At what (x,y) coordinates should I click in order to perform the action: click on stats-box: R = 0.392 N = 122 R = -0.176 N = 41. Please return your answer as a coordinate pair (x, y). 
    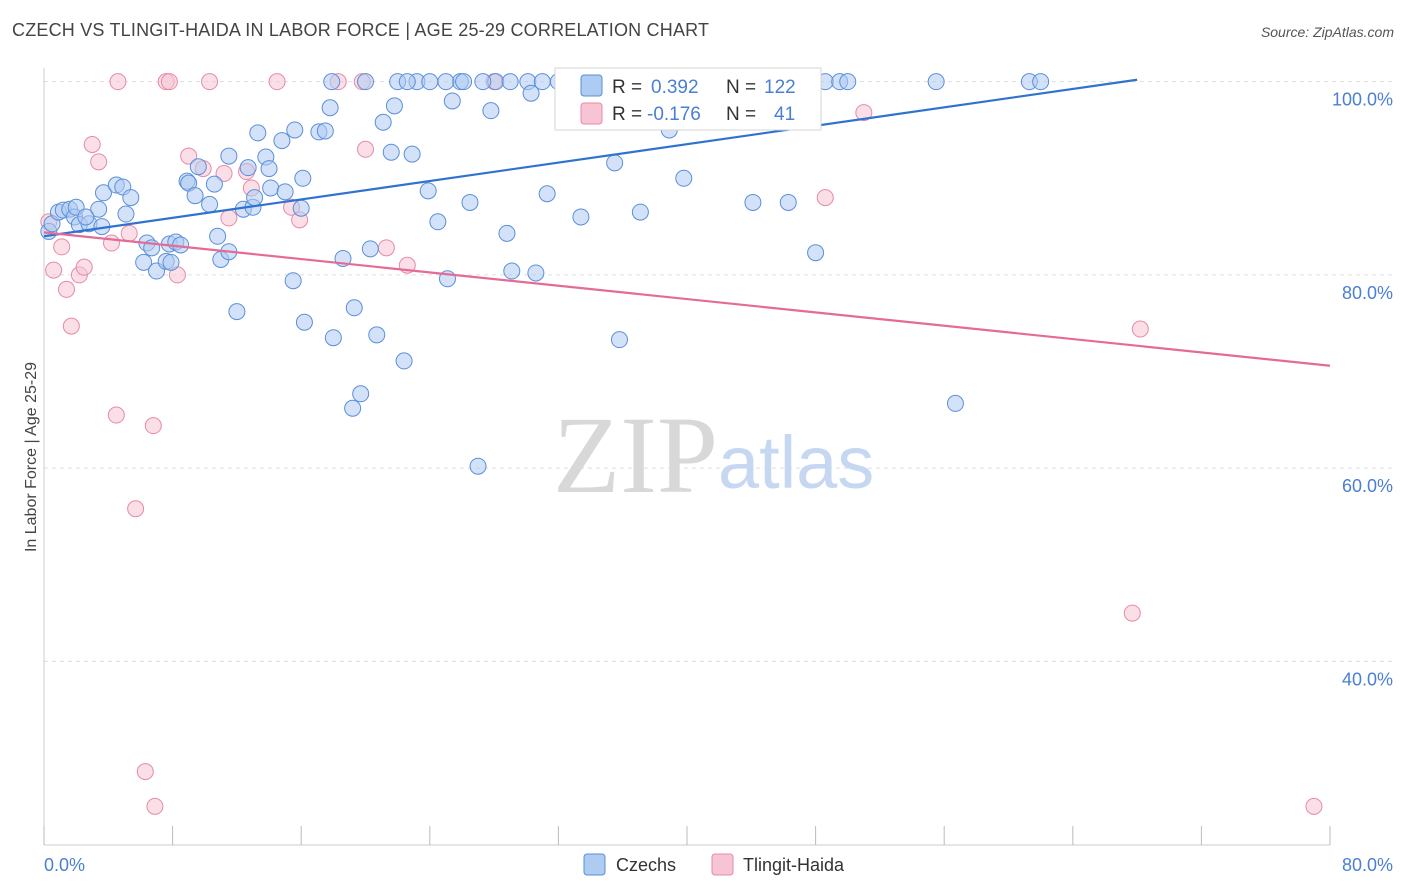
    Looking at the image, I should click on (688, 99).